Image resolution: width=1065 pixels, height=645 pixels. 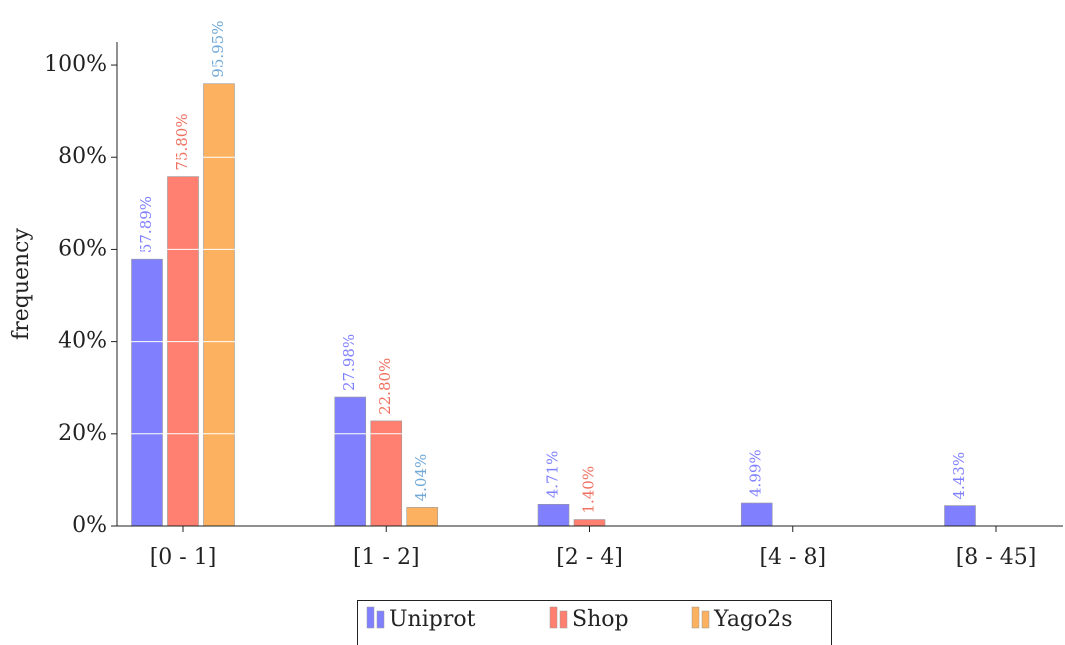 I want to click on x-tick-label: [1 - 2], so click(x=386, y=557).